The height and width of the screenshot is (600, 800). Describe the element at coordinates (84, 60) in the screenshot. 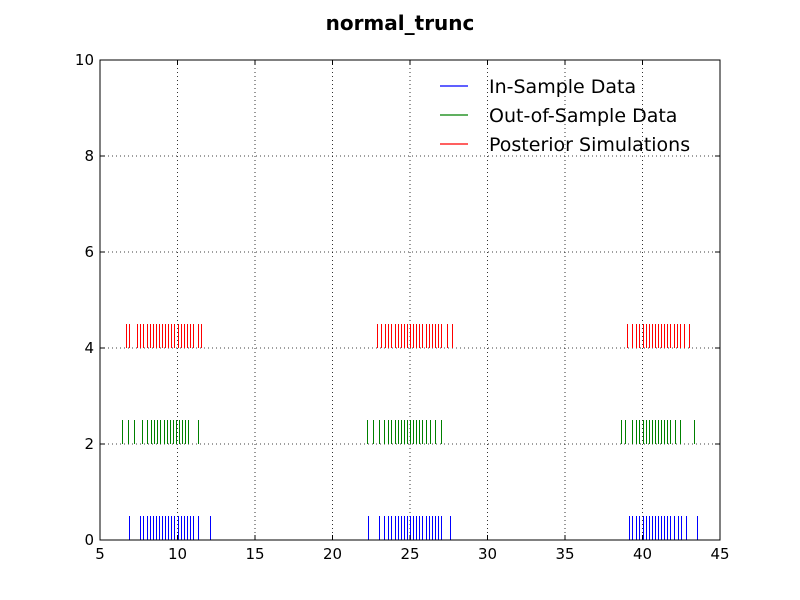

I see `y-tick-label: 10` at that location.